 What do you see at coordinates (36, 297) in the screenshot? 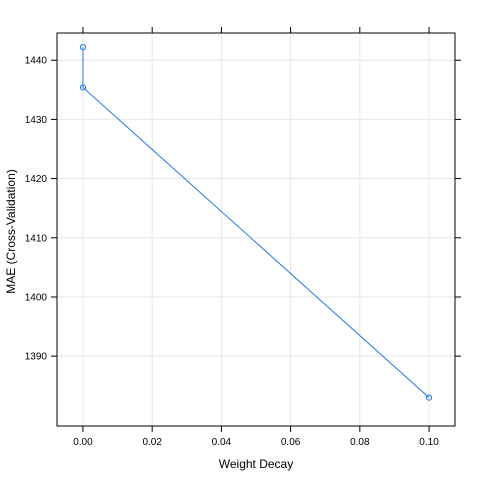
I see `y-tick-label: 1400` at bounding box center [36, 297].